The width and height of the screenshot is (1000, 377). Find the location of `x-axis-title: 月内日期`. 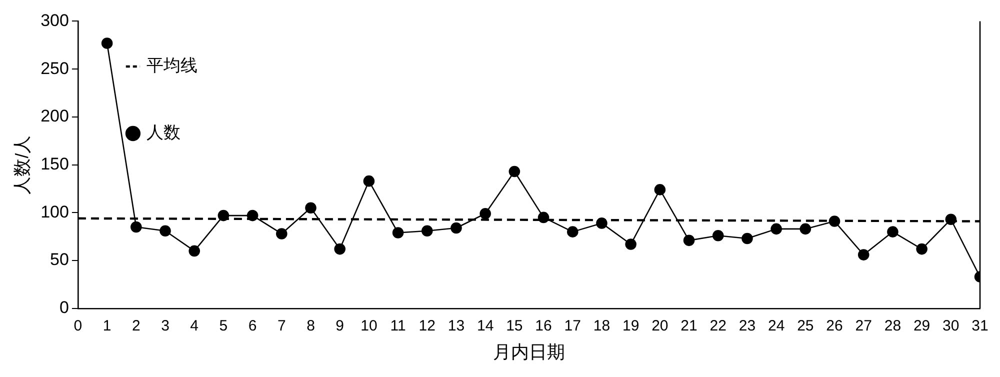

x-axis-title: 月内日期 is located at coordinates (528, 352).